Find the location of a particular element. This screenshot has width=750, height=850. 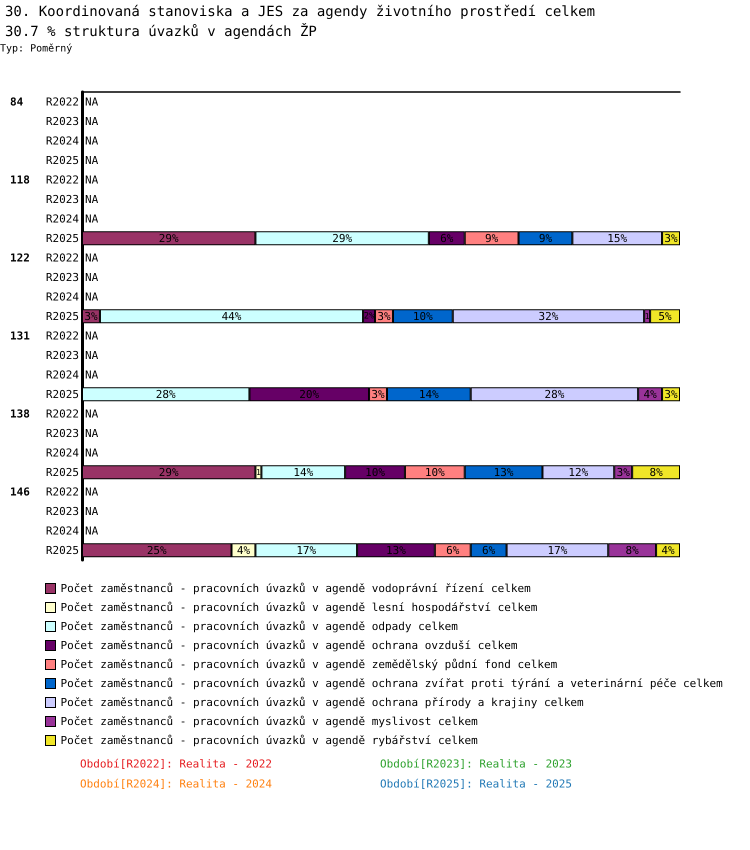

legend-label: Počet zaměstnanců - pracovních úvazků v agendě vodoprávní řízení celkem is located at coordinates (296, 588).